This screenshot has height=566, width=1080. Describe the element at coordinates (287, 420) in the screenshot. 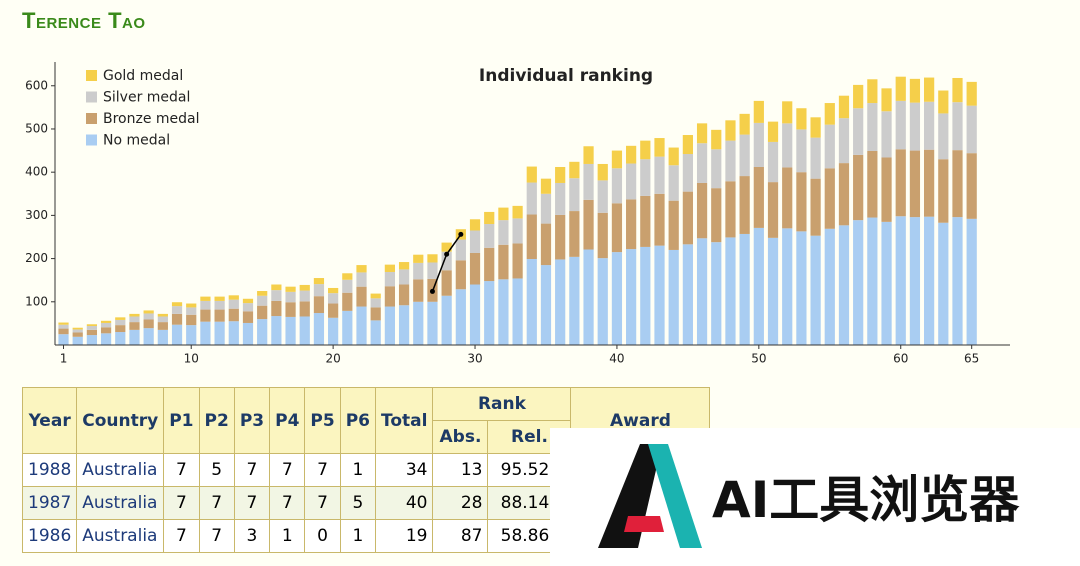

I see `header-cell: P4` at that location.